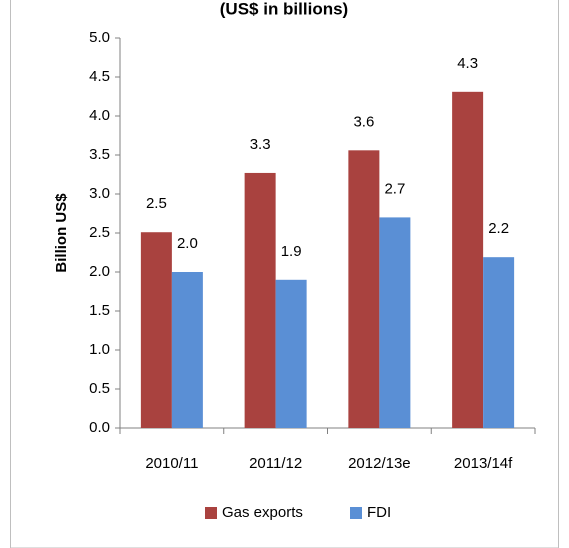 The image size is (569, 548). I want to click on data-label: 2.2, so click(498, 228).